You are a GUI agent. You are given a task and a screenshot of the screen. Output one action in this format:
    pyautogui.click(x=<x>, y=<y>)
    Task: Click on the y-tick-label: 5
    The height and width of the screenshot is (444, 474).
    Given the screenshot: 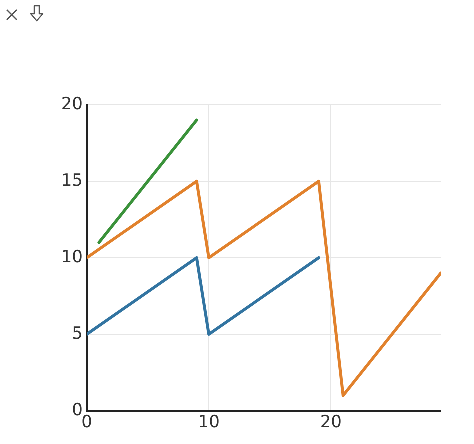 What is the action you would take?
    pyautogui.click(x=77, y=334)
    